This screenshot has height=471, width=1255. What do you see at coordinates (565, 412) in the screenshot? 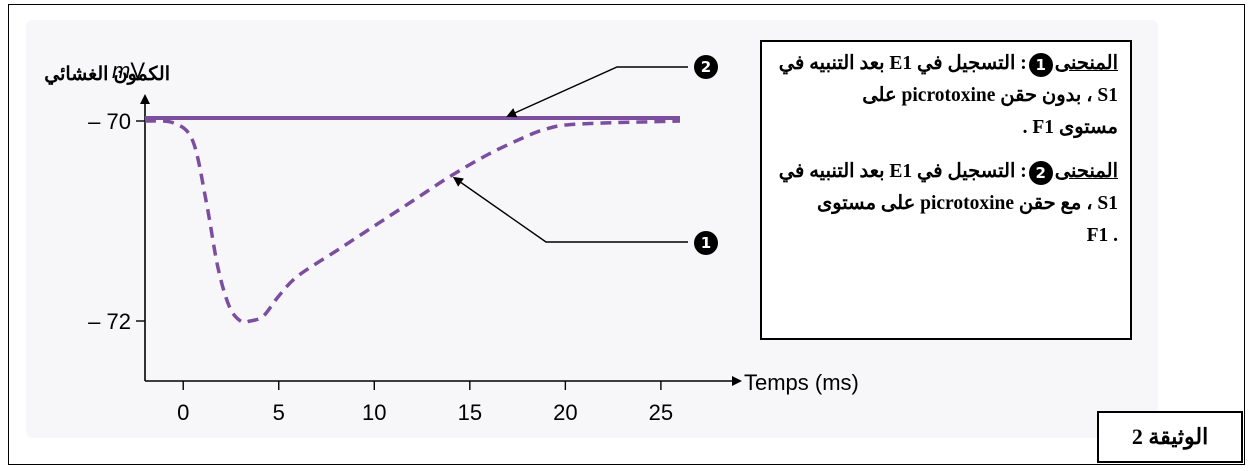
I see `x-tick-label: 20` at bounding box center [565, 412].